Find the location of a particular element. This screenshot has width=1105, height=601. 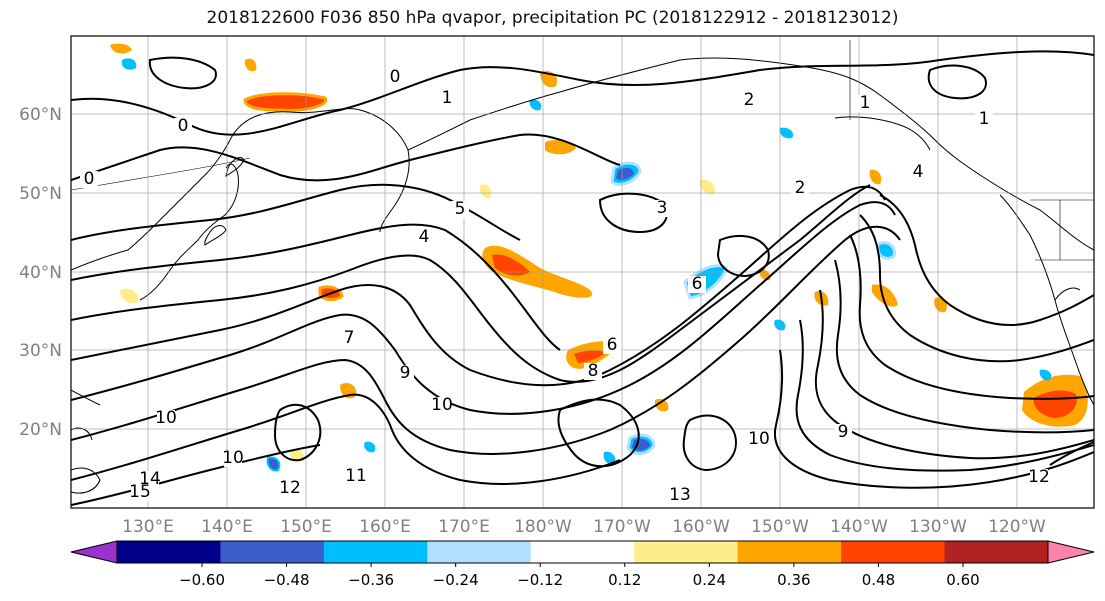

longitude-tick-label: 170°W is located at coordinates (622, 527).